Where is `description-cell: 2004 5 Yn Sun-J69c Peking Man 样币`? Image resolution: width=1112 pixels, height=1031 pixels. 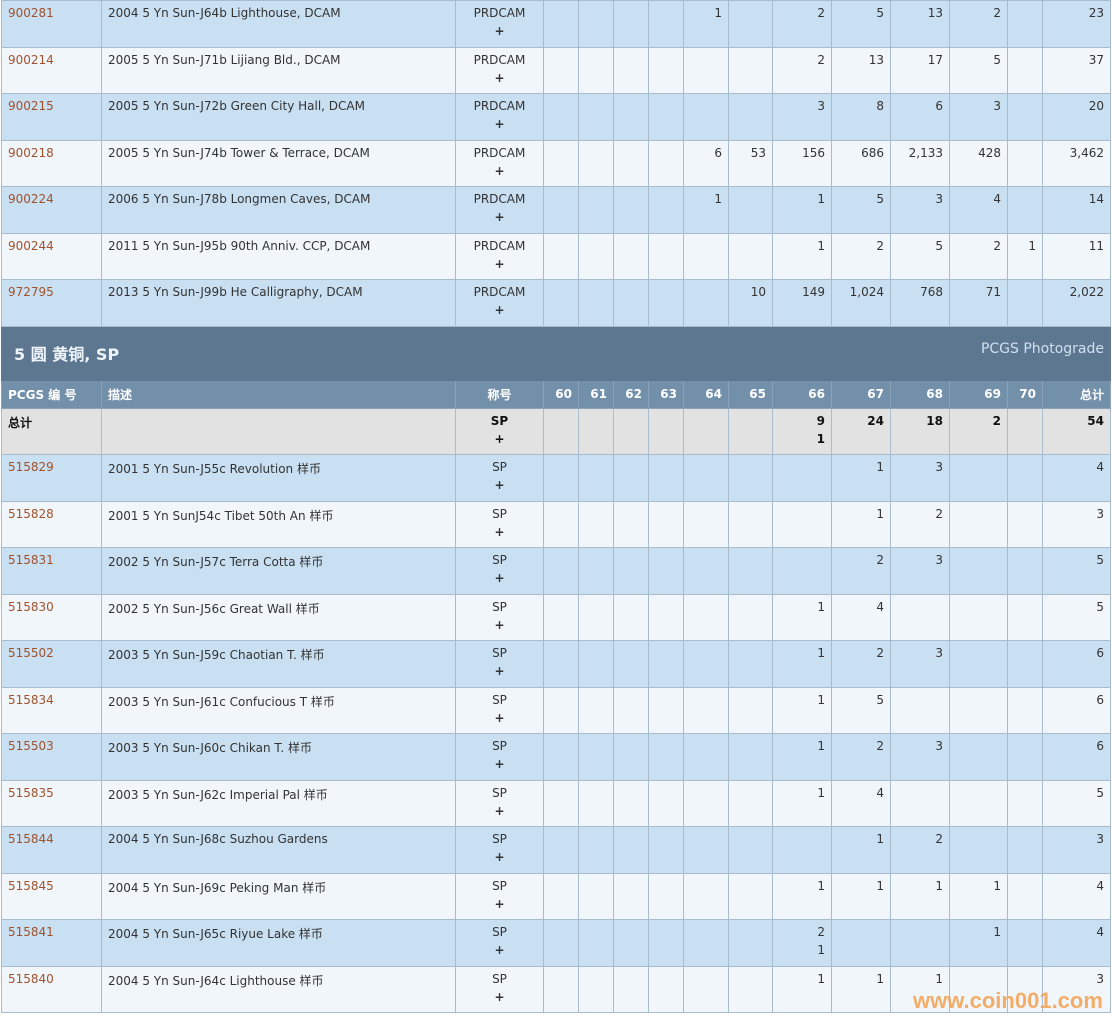 description-cell: 2004 5 Yn Sun-J69c Peking Man 样币 is located at coordinates (278, 896).